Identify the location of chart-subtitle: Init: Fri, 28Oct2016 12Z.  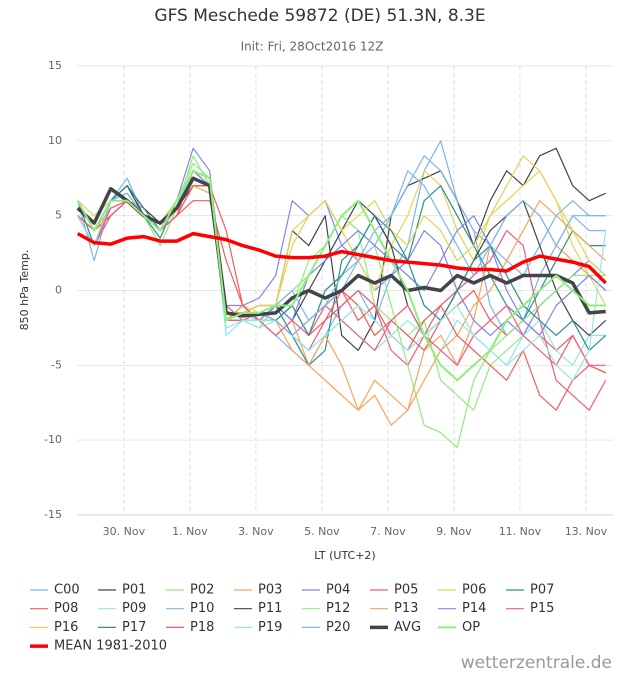
(312, 47).